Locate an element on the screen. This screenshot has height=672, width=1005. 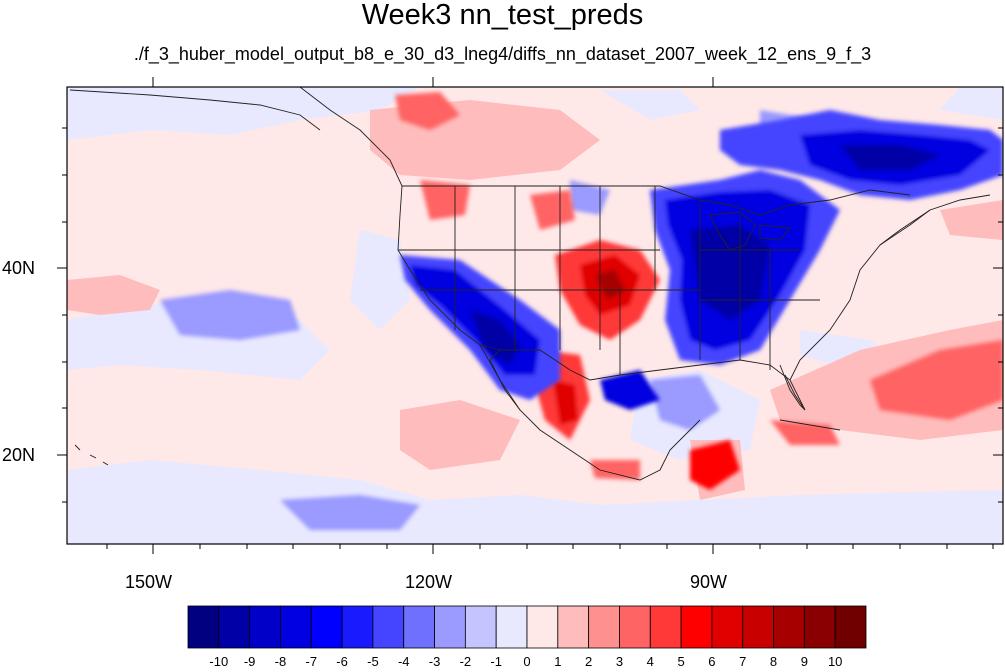
colorbar-label: -1 is located at coordinates (496, 661).